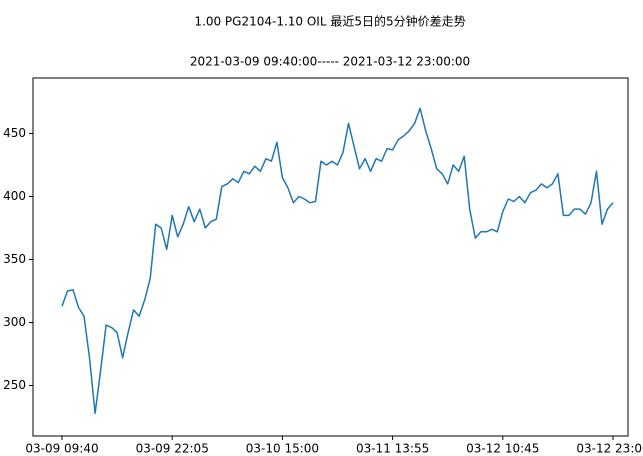 This screenshot has height=456, width=643. What do you see at coordinates (609, 449) in the screenshot?
I see `x-tick-label: 03-12 23:00` at bounding box center [609, 449].